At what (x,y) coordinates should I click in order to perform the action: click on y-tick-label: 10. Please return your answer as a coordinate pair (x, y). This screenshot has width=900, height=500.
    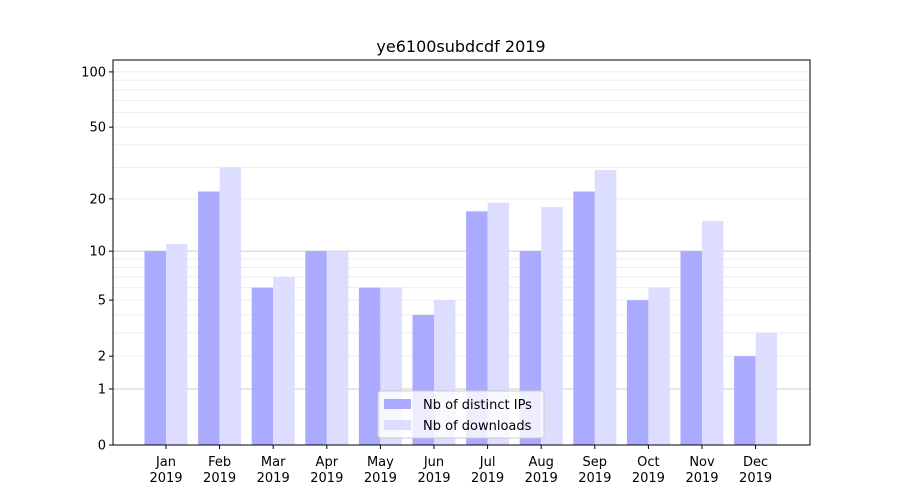
    Looking at the image, I should click on (97, 252).